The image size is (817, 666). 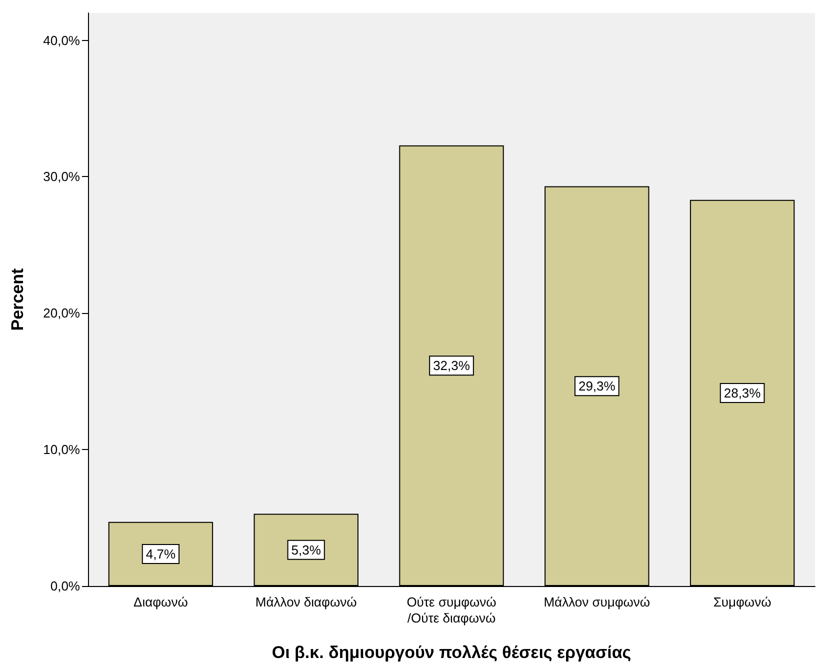 I want to click on x-axis-title: Οι β.κ. δημιουργούν πολλές θέσεις εργασίας, so click(x=452, y=652).